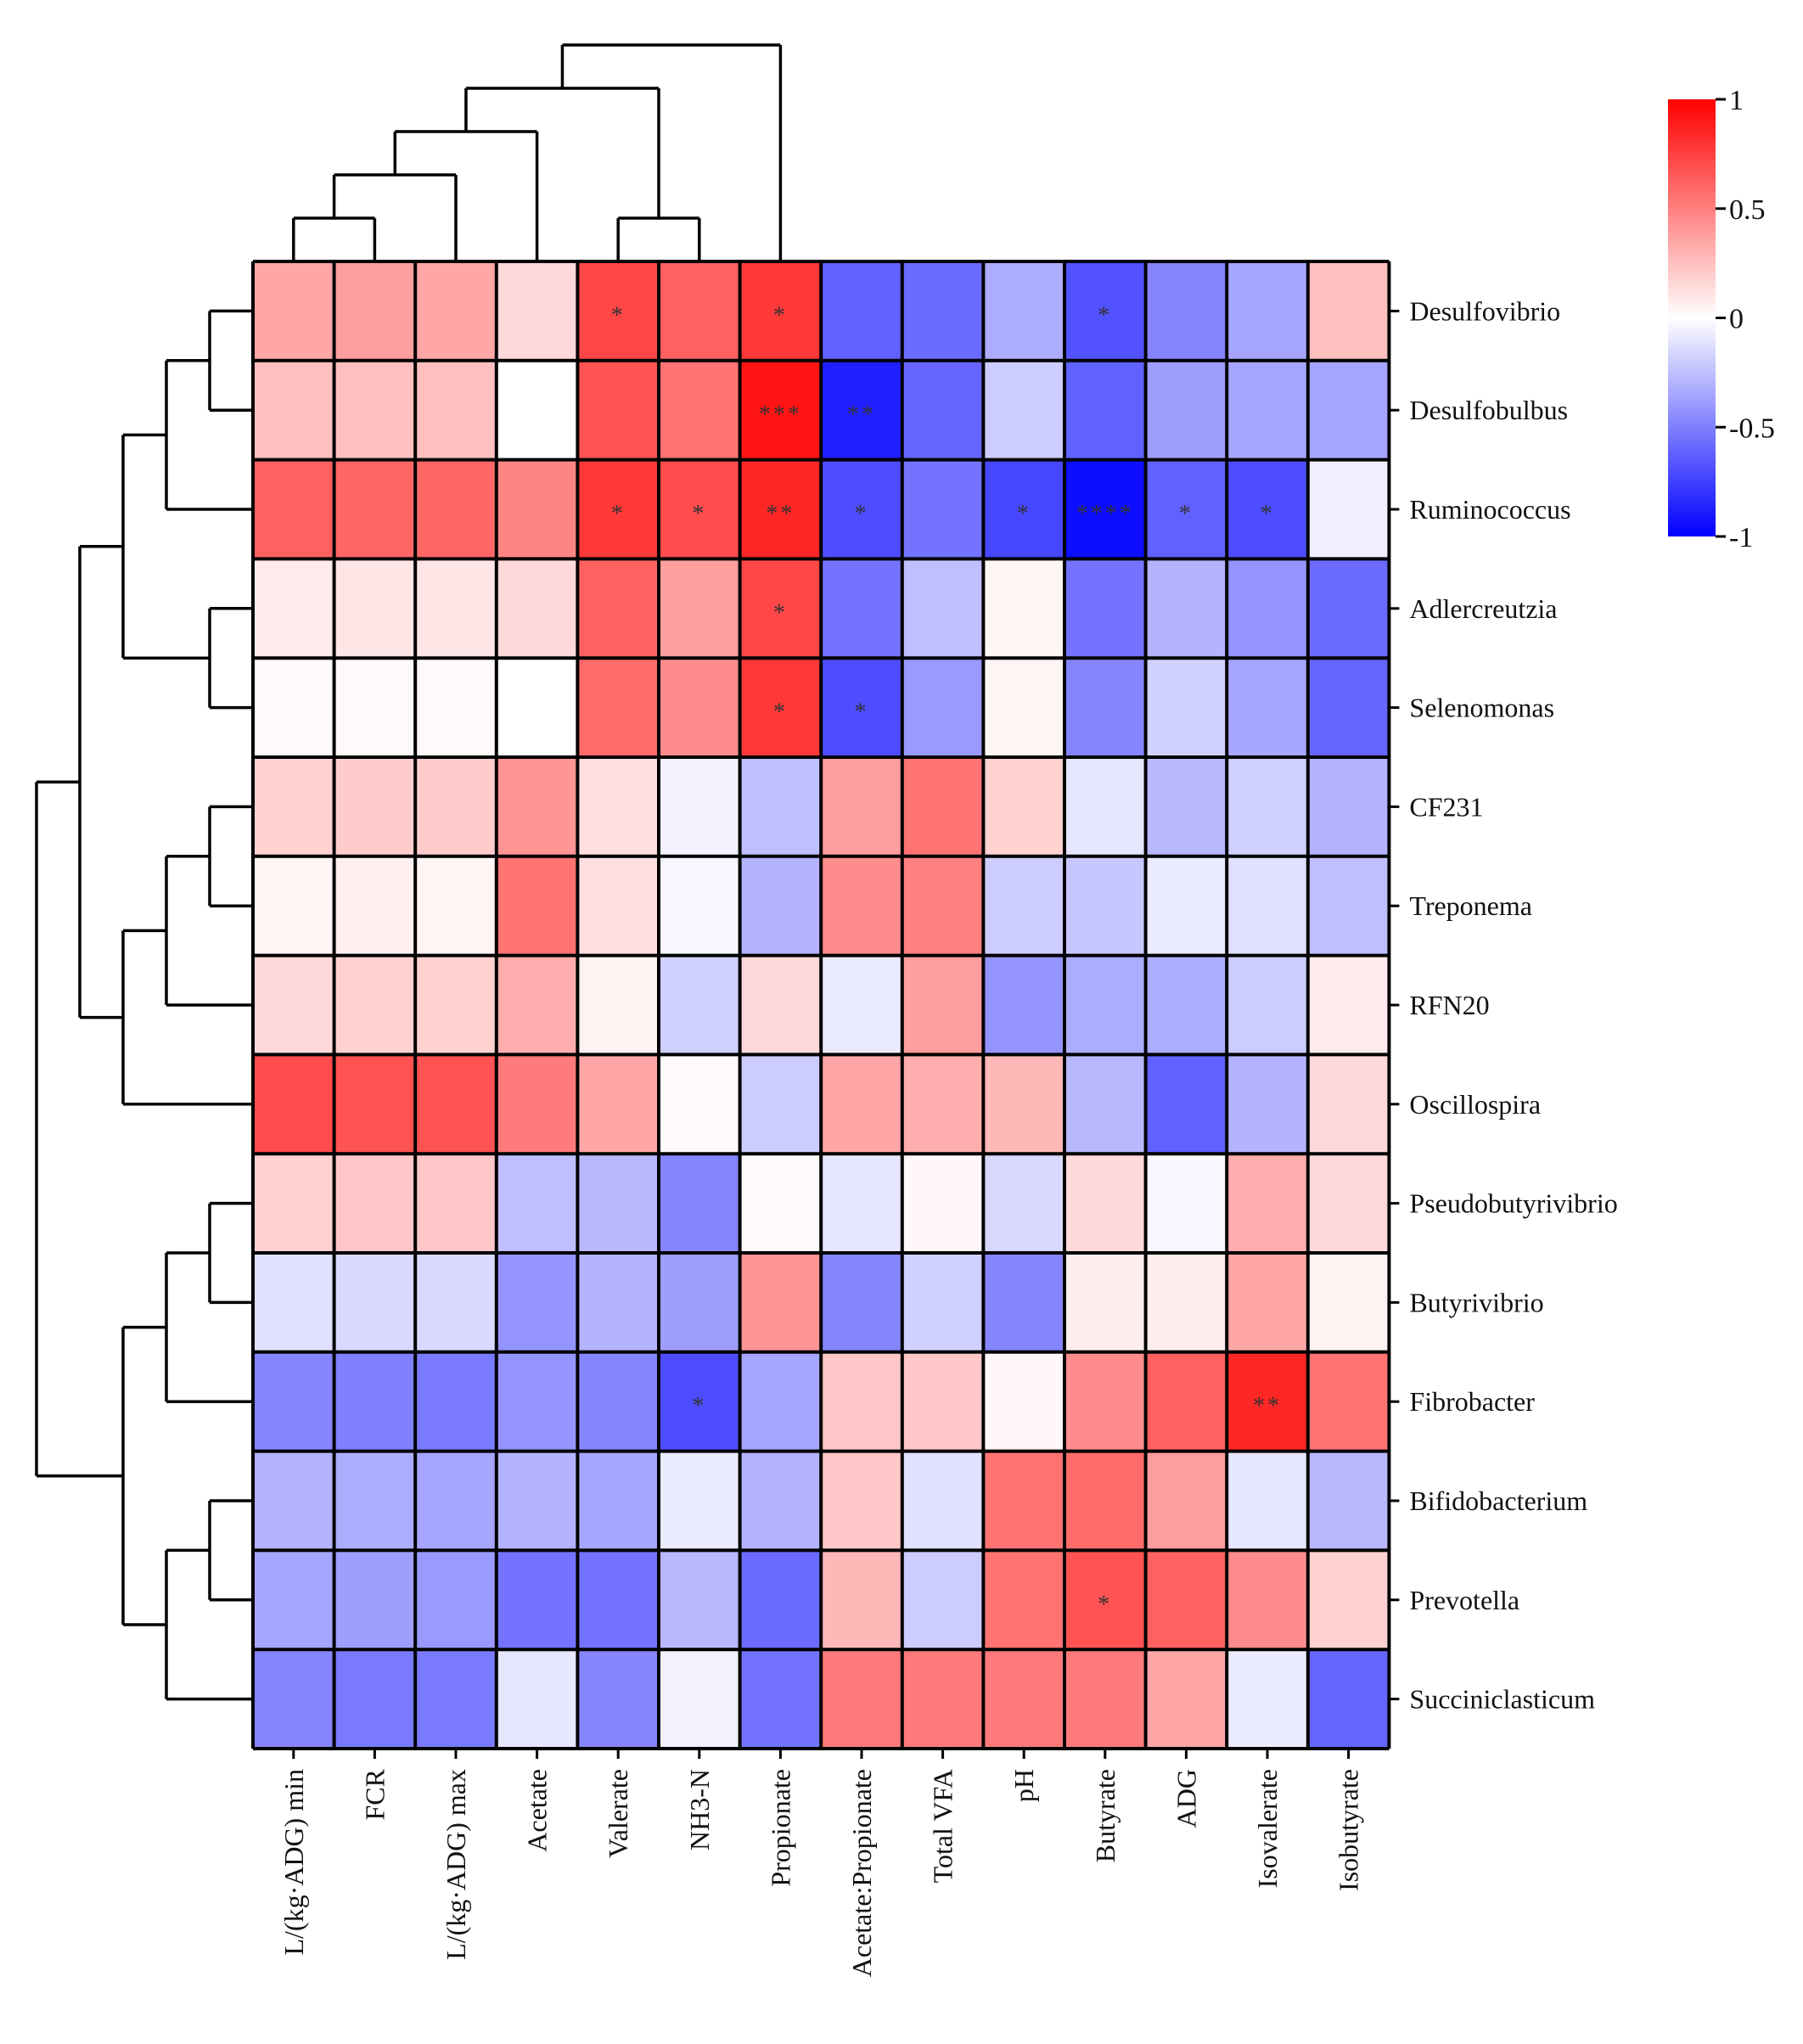 The width and height of the screenshot is (1803, 2044). I want to click on column-label: Total VFA, so click(943, 1826).